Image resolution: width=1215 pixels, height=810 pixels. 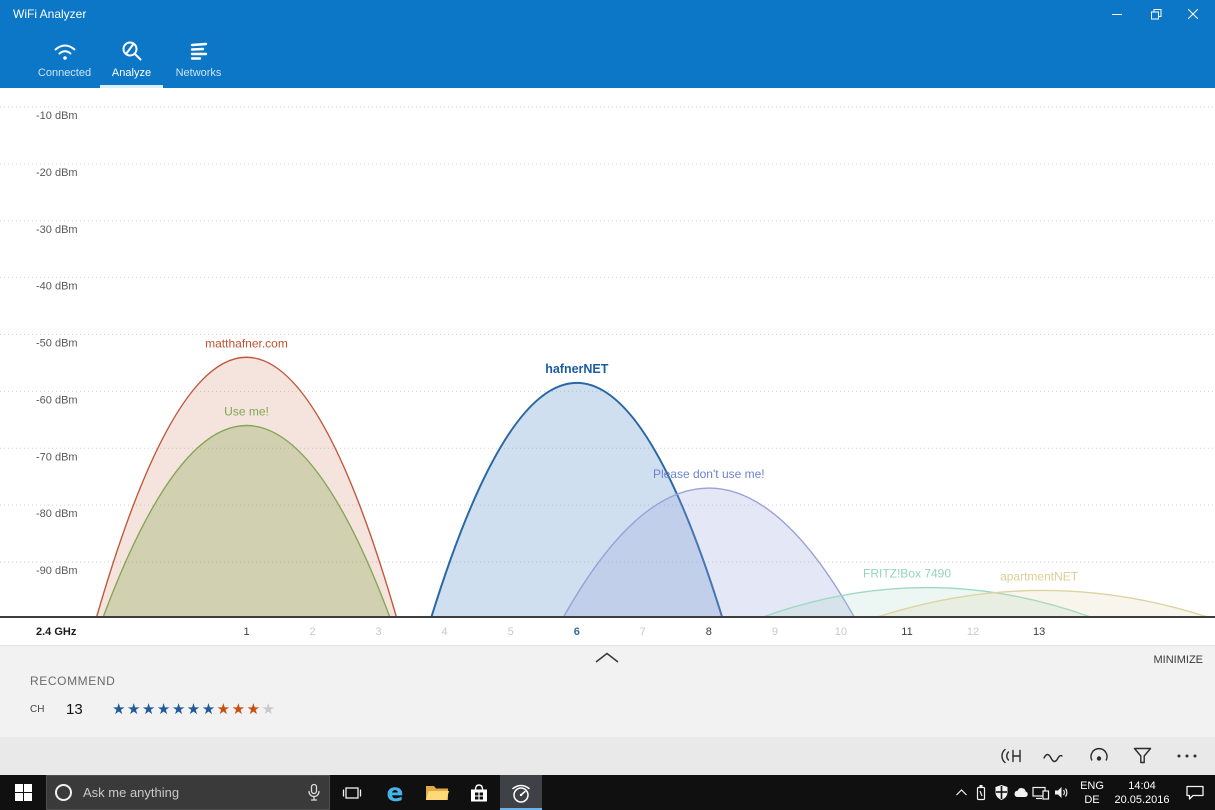 I want to click on recommend-panel: MINIMIZE RECOMMEND CH 13 ★★★★★★★★★★★, so click(x=607, y=691).